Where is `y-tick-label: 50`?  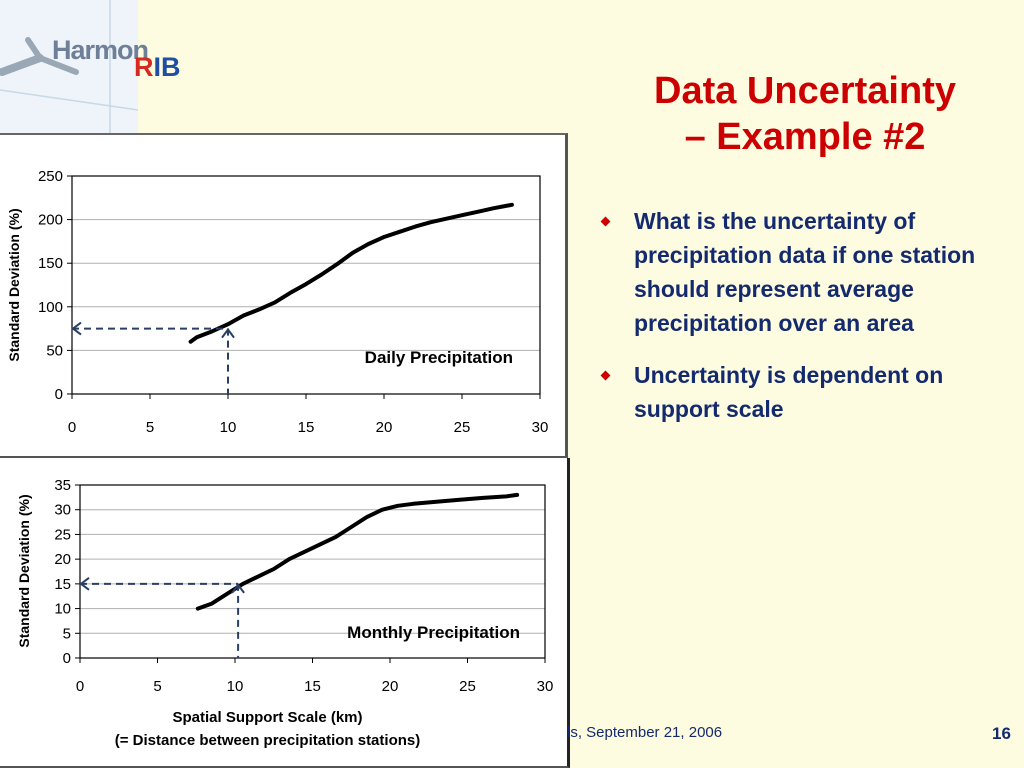
y-tick-label: 50 is located at coordinates (54, 350).